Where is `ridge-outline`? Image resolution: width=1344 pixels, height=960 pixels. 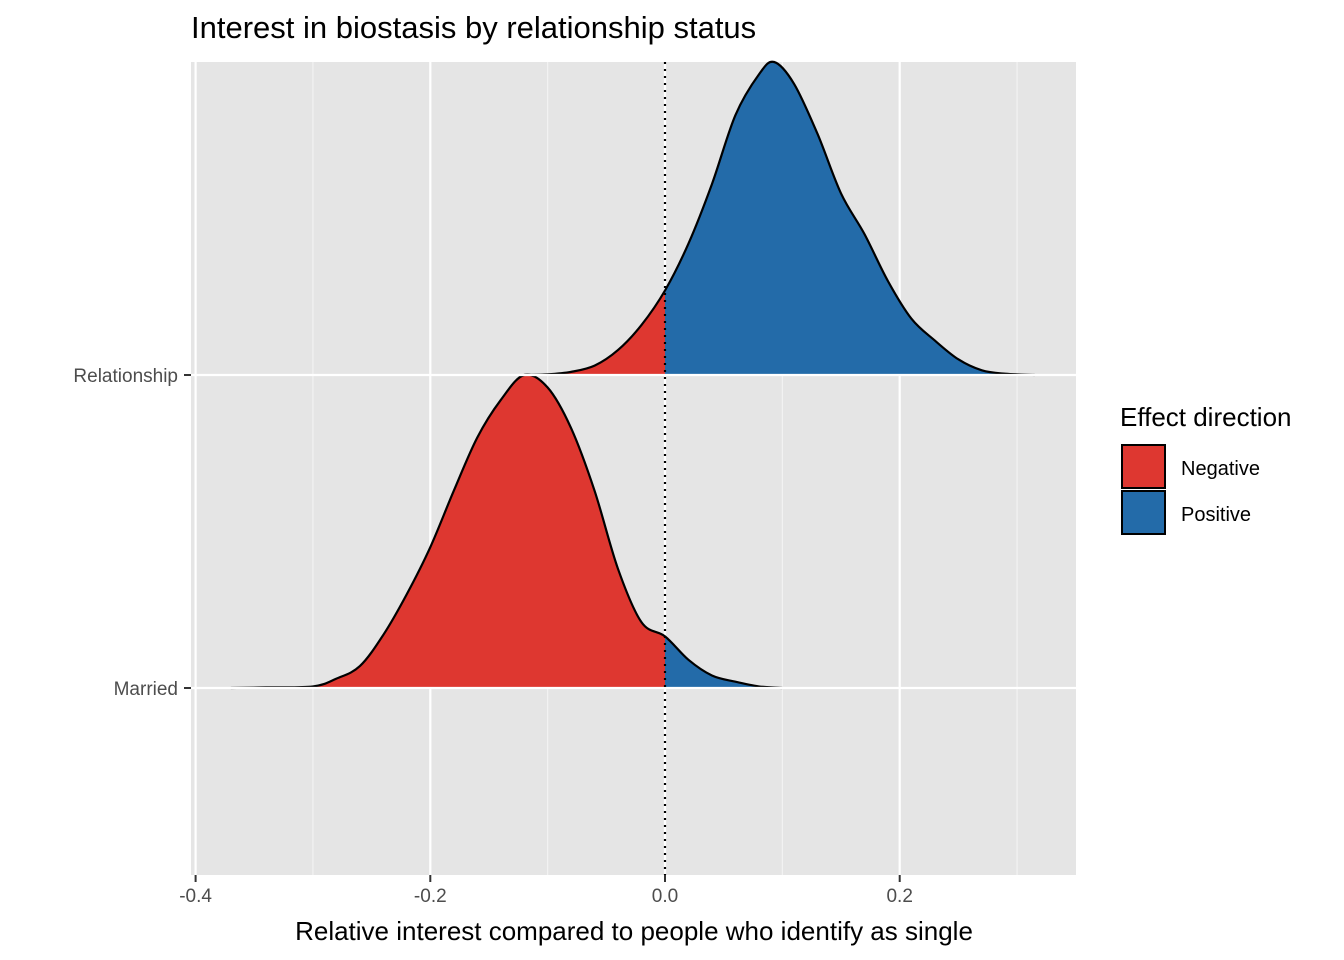
ridge-outline is located at coordinates (779, 218).